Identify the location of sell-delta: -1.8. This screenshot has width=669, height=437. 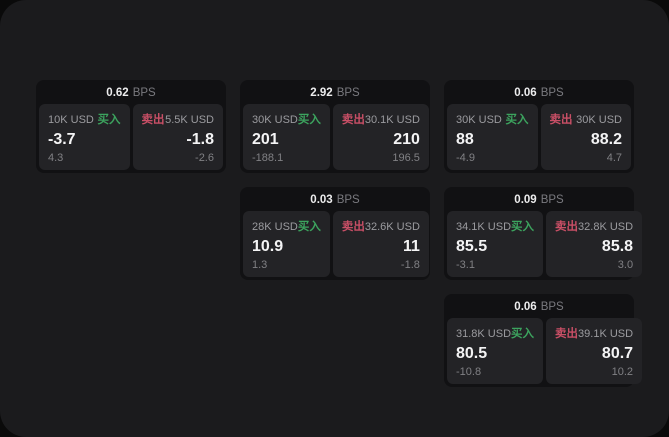
(410, 265).